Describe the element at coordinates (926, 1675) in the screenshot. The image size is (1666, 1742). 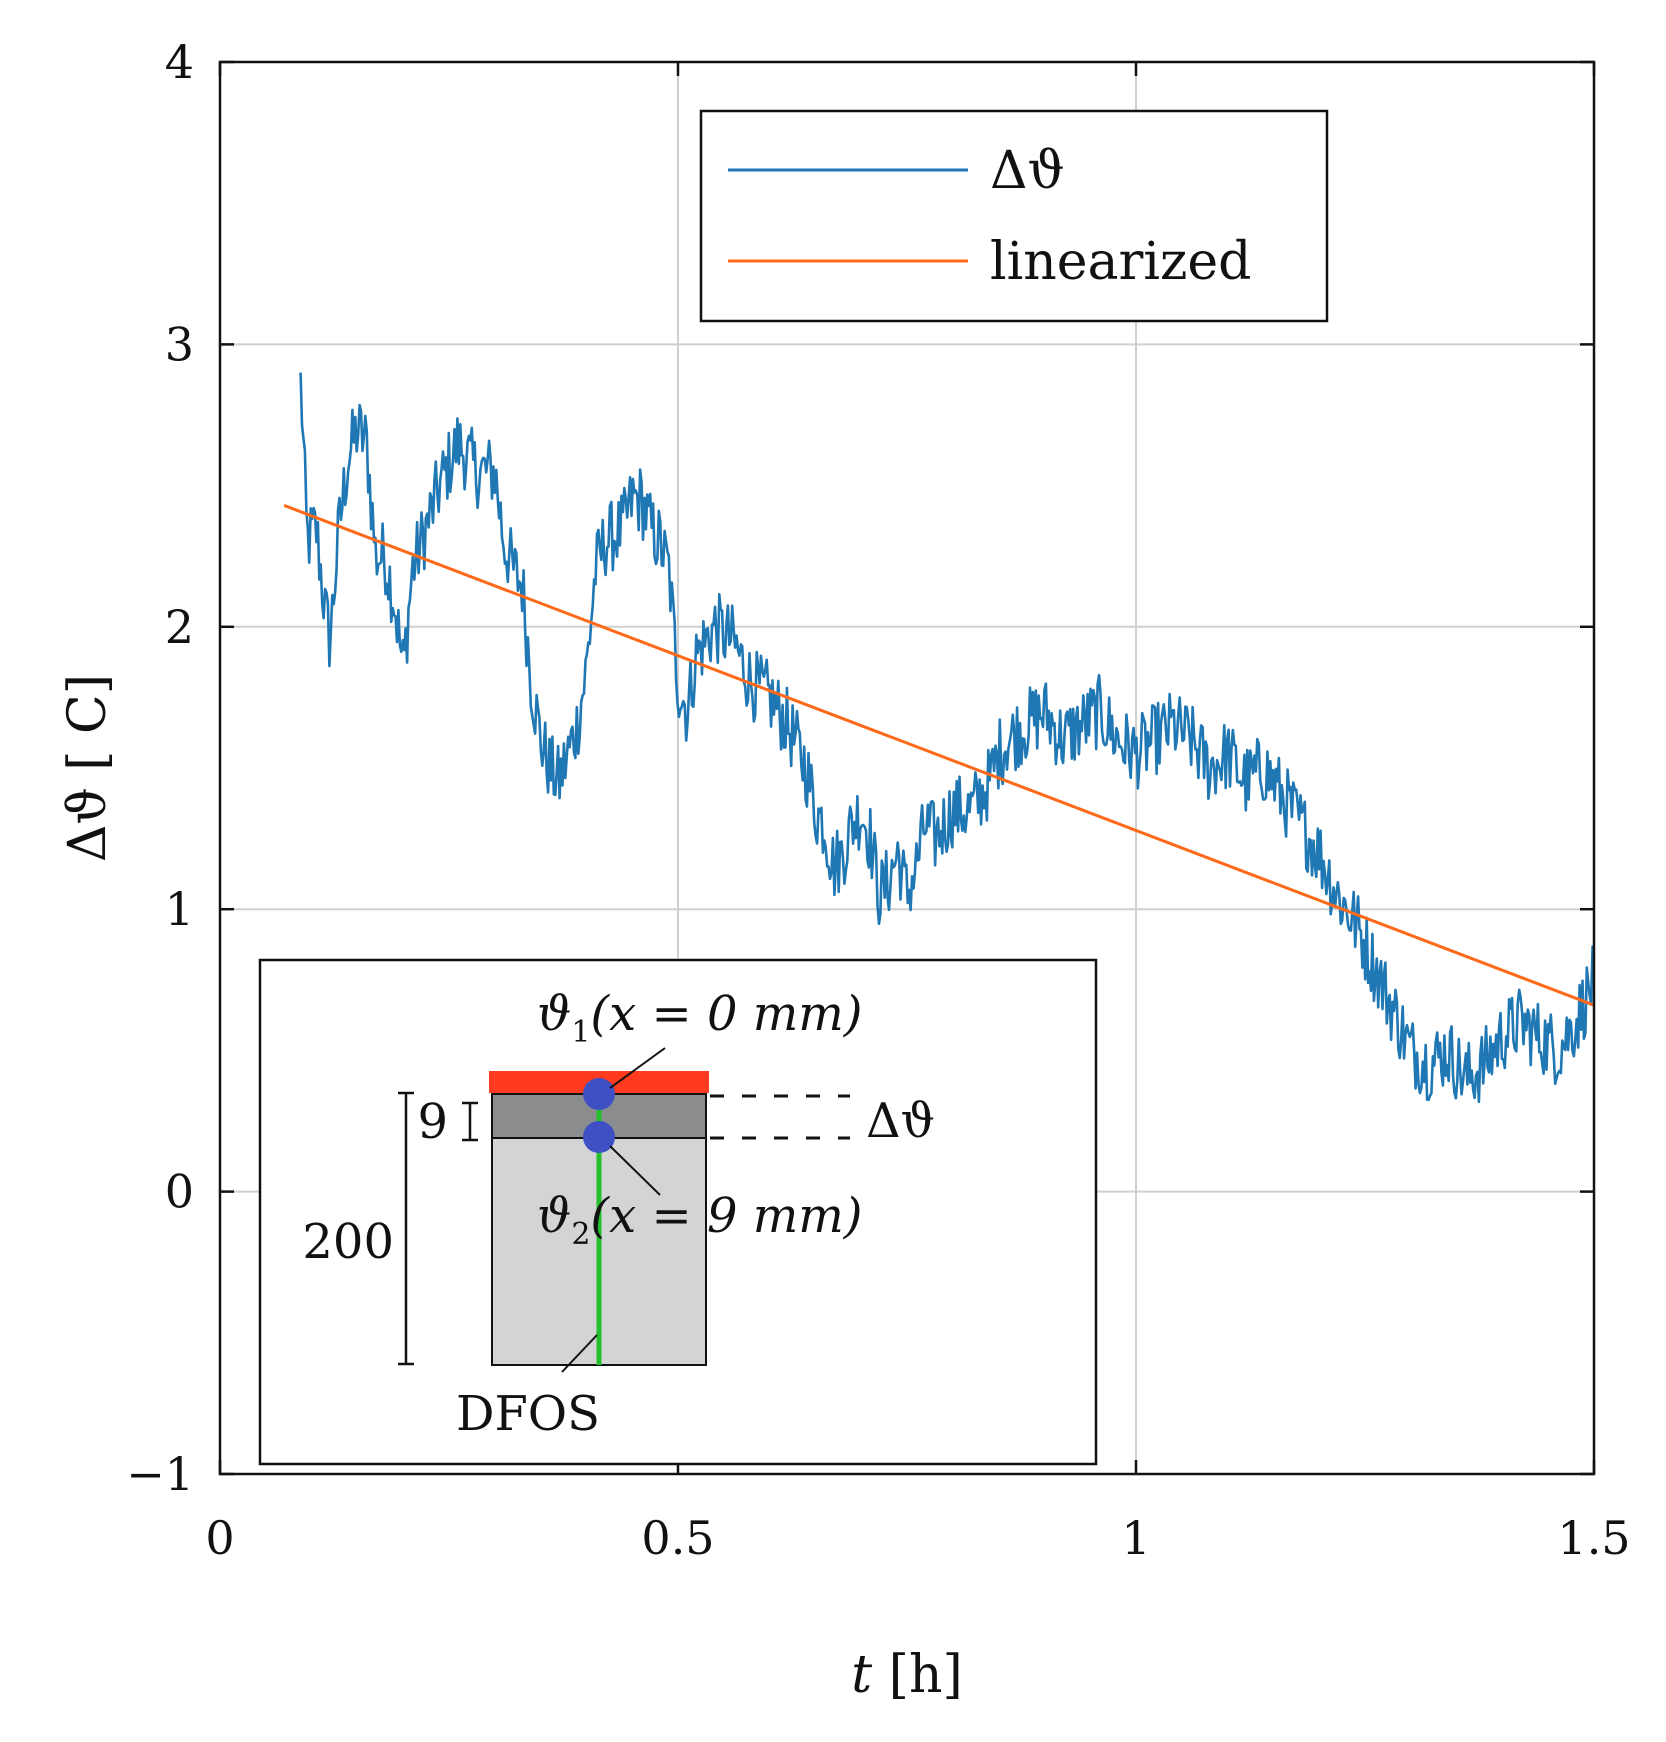
I see `x-axis-label-unit: [h]` at that location.